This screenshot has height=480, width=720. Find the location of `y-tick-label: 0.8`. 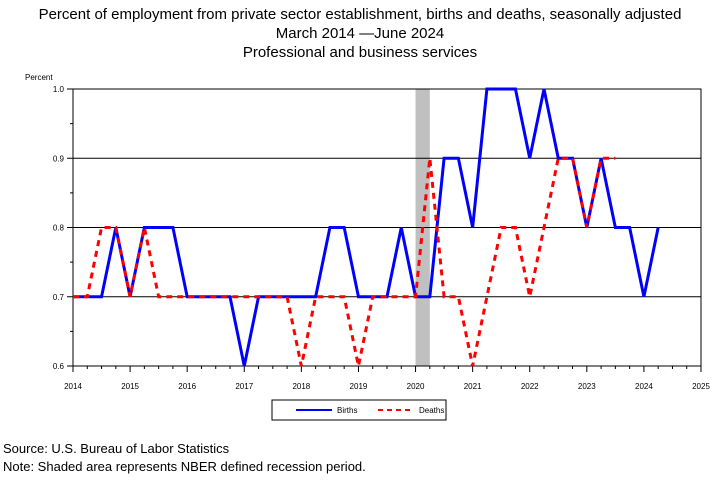

y-tick-label: 0.8 is located at coordinates (59, 228).